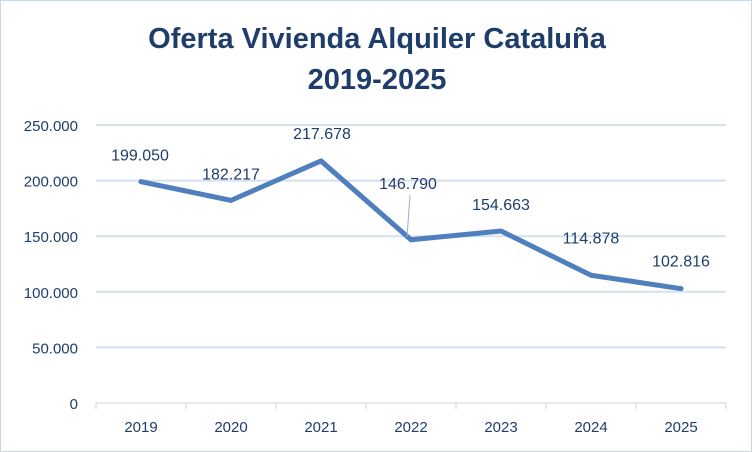 This screenshot has height=452, width=752. I want to click on data-label: 114.878, so click(591, 238).